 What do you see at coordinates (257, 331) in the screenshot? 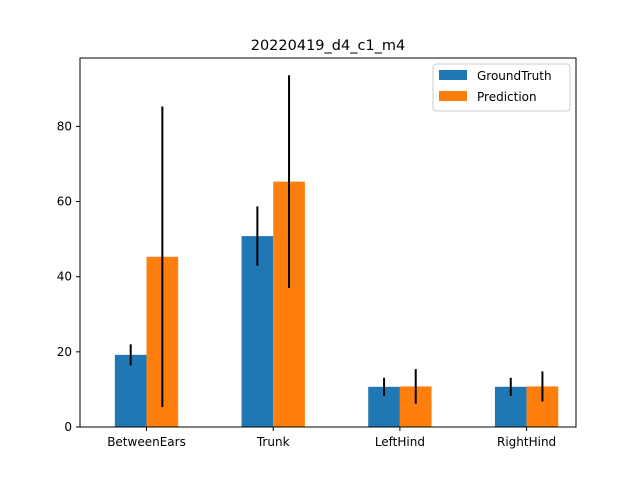
I see `bar-groundtruth-trunk` at bounding box center [257, 331].